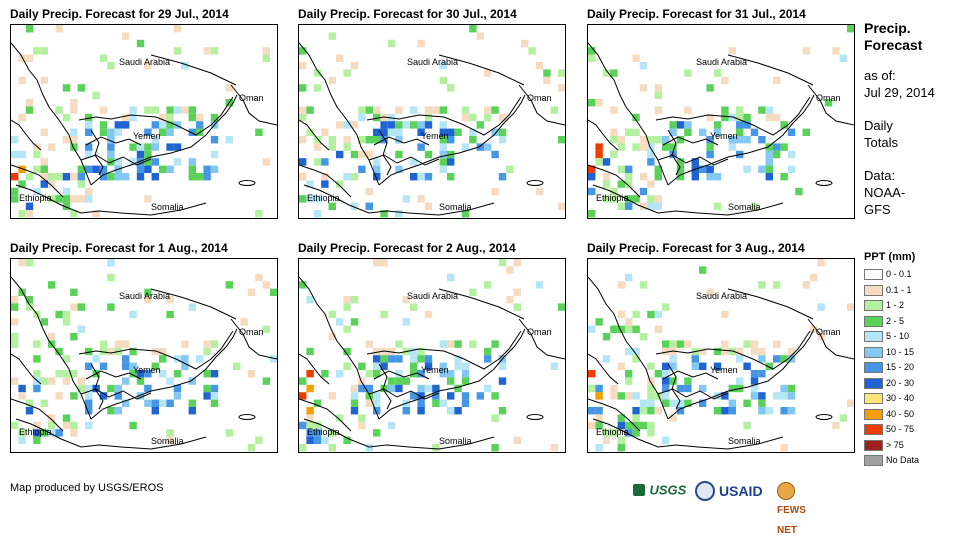 The height and width of the screenshot is (541, 967). I want to click on usgs-logo: USGS, so click(662, 491).